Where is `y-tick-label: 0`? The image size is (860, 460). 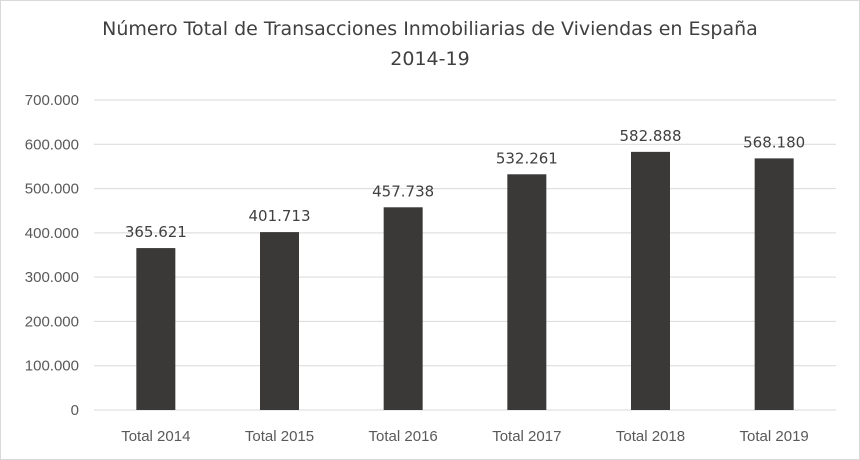
y-tick-label: 0 is located at coordinates (75, 410).